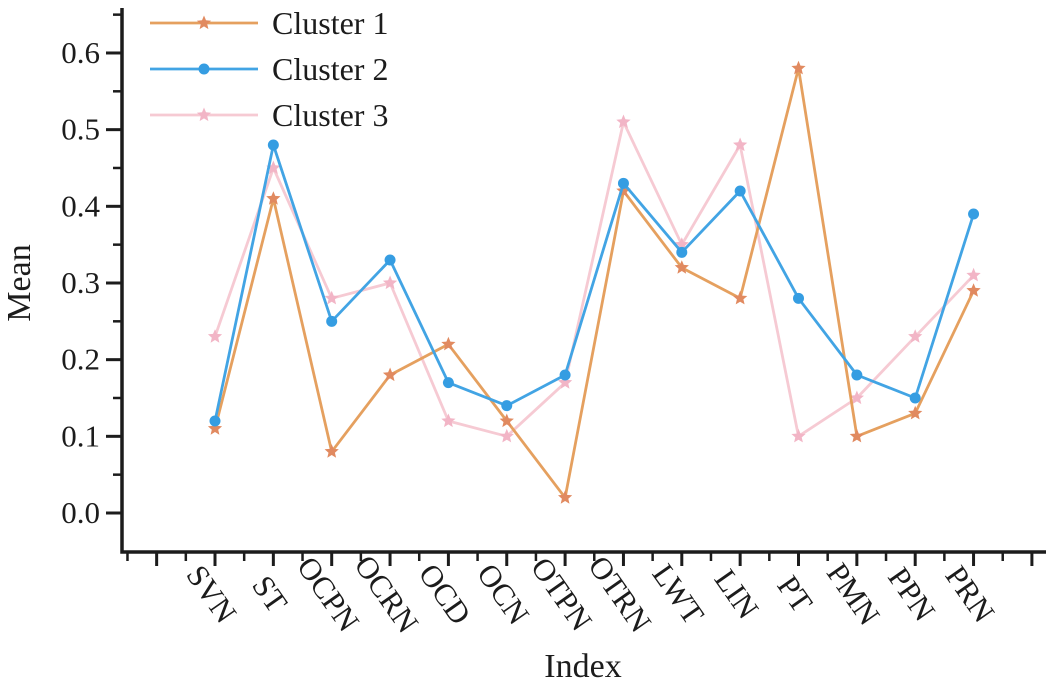  What do you see at coordinates (80, 205) in the screenshot?
I see `y-tick-label: 0.4` at bounding box center [80, 205].